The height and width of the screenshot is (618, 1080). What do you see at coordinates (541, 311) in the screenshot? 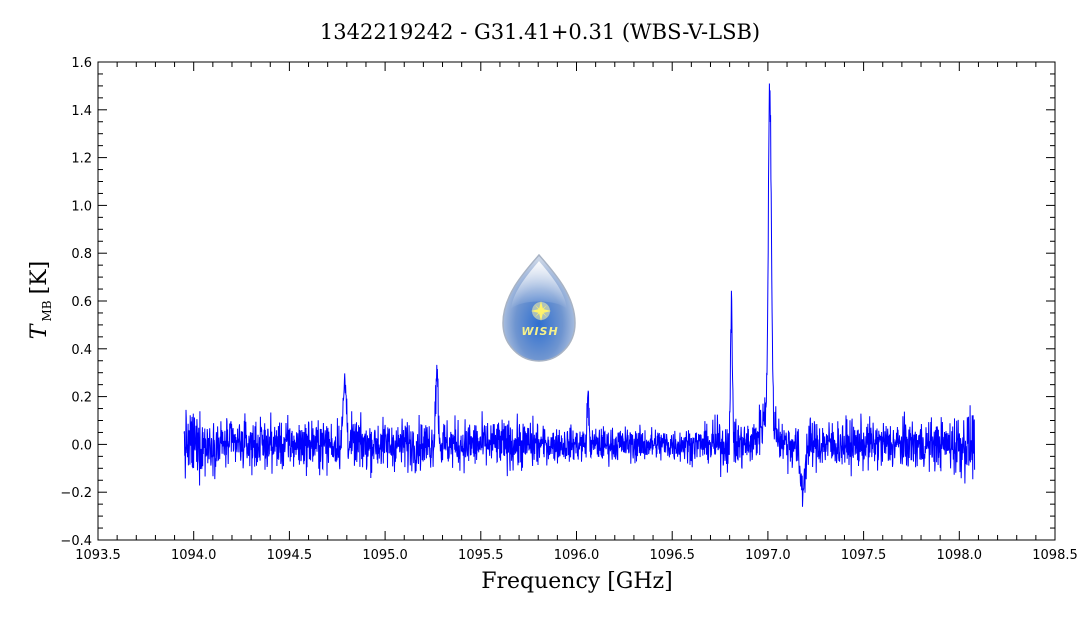
I see `star-icon` at bounding box center [541, 311].